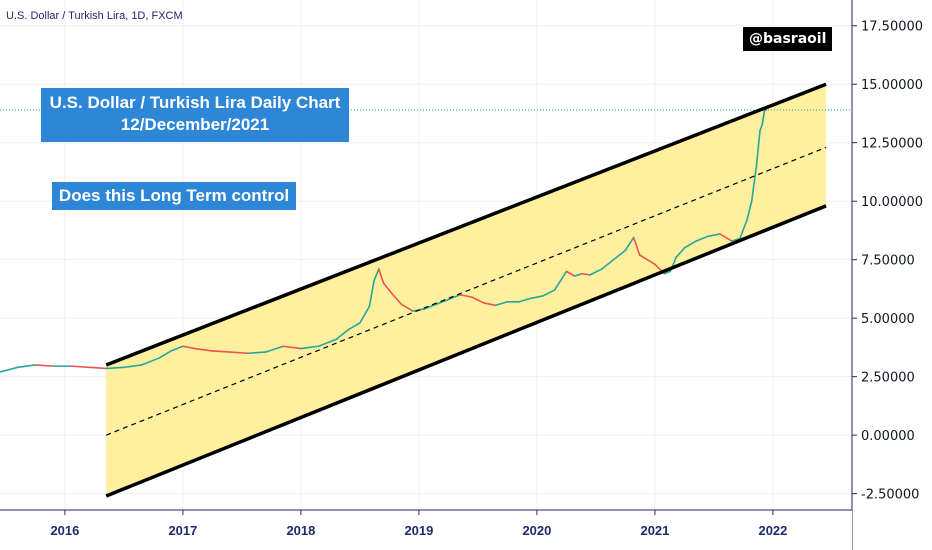  What do you see at coordinates (182, 530) in the screenshot?
I see `x-tick-label: 2017` at bounding box center [182, 530].